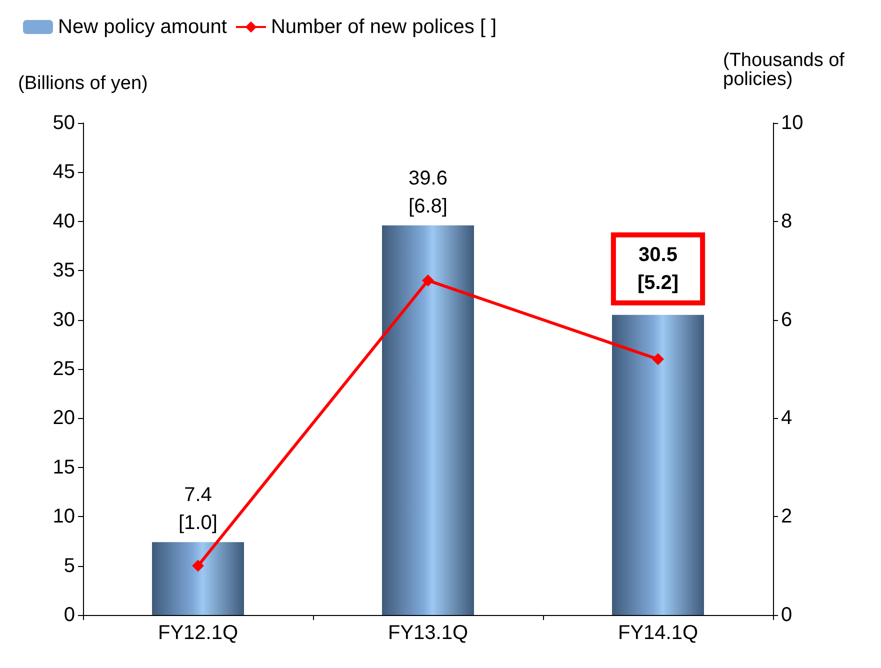 The width and height of the screenshot is (881, 668). I want to click on y-tick-label: 5, so click(69, 565).